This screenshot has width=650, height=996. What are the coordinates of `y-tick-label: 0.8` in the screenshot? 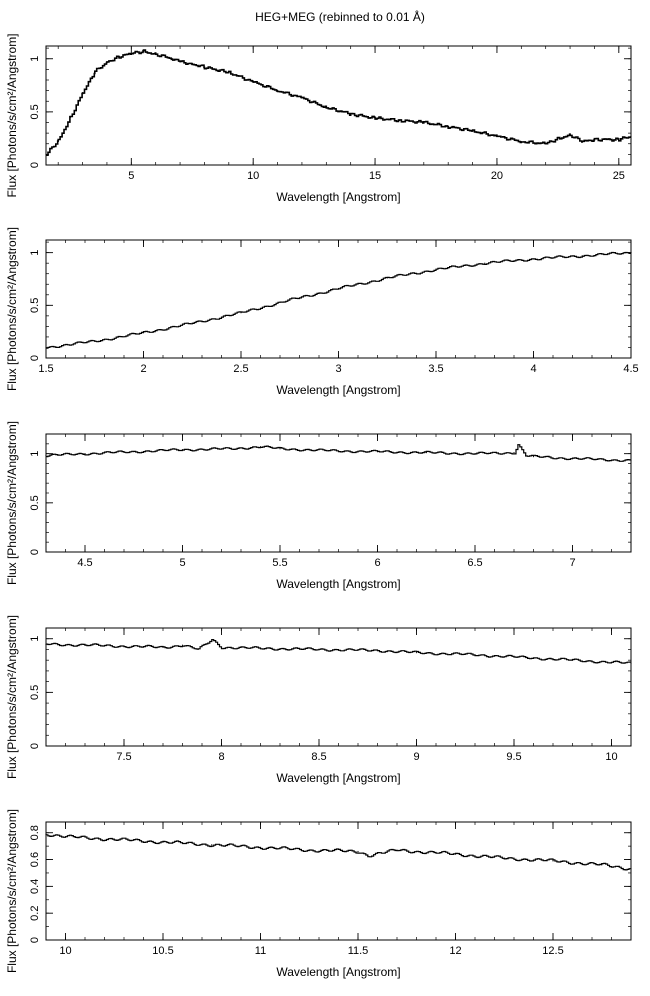 It's located at (35, 832).